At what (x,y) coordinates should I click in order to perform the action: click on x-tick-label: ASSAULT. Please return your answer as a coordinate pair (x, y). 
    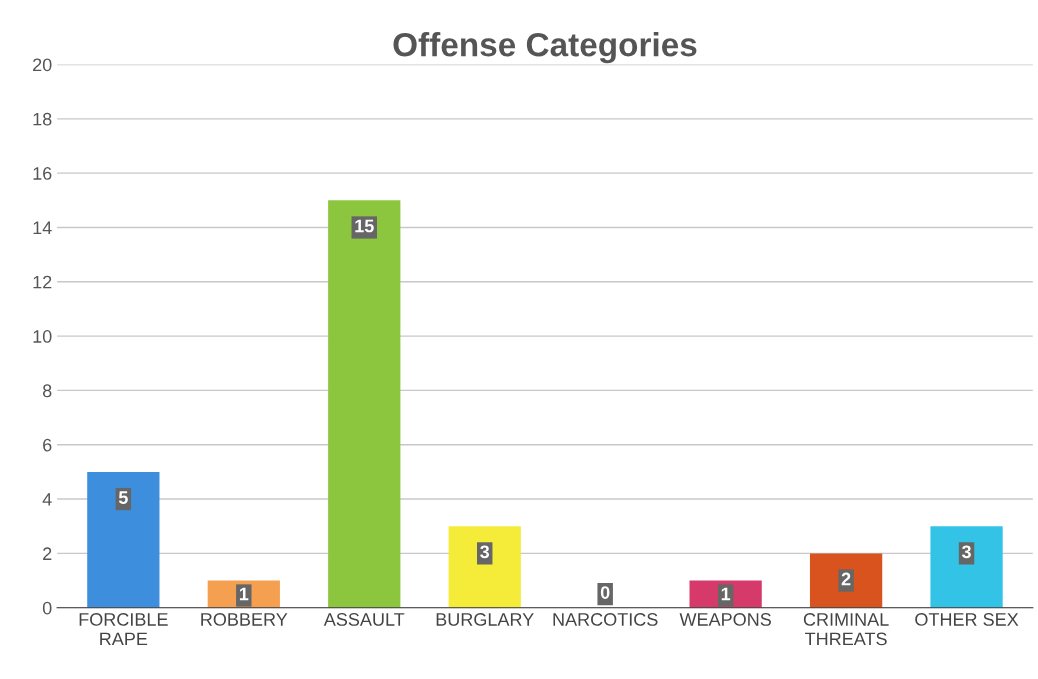
    Looking at the image, I should click on (364, 619).